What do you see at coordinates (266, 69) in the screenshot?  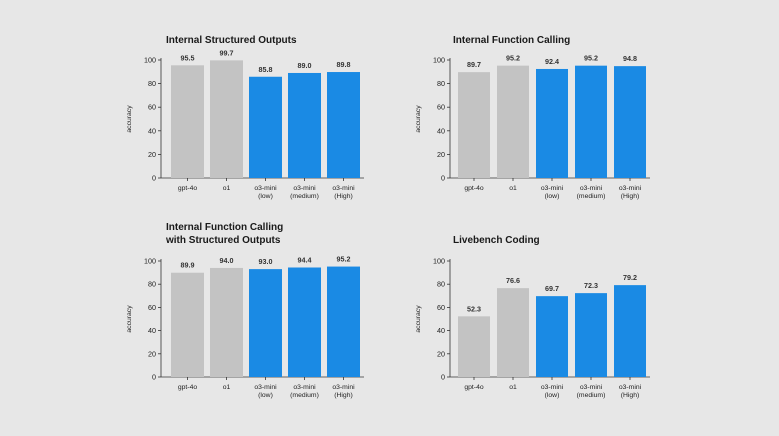 I see `bar-value-label: 85.8` at bounding box center [266, 69].